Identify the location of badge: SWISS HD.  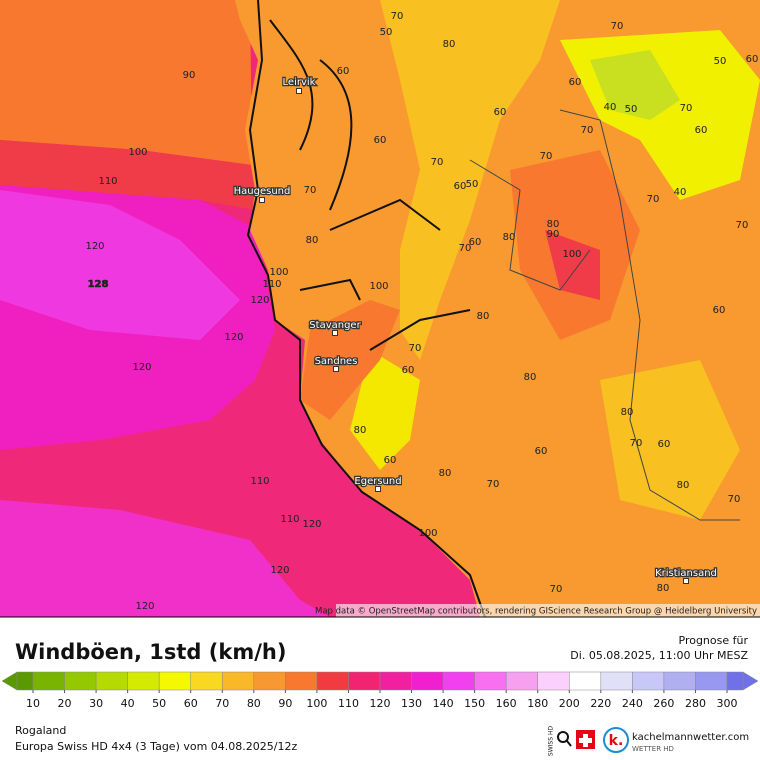
(551, 741).